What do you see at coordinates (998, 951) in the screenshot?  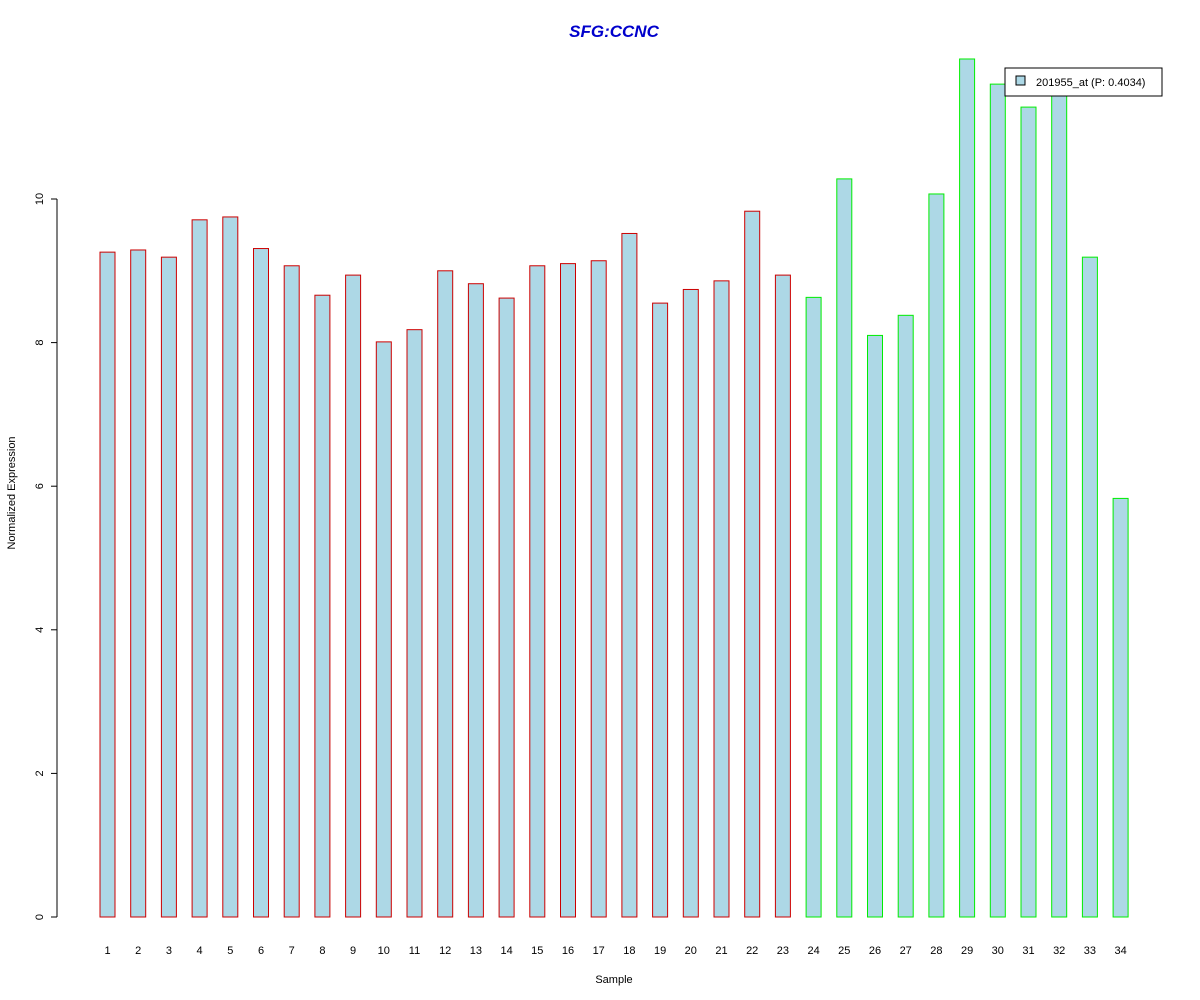 I see `x-tick-label: 30` at bounding box center [998, 951].